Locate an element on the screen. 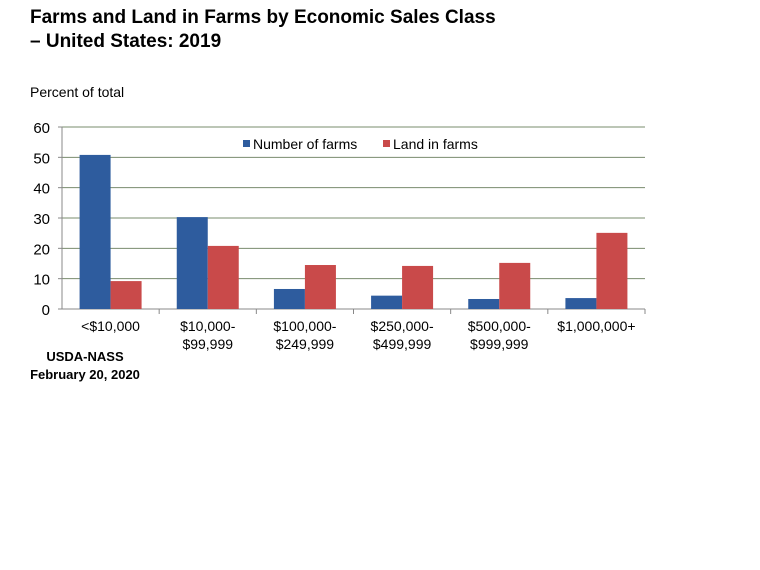 The image size is (760, 570). x-tick-label: $250,000- is located at coordinates (402, 326).